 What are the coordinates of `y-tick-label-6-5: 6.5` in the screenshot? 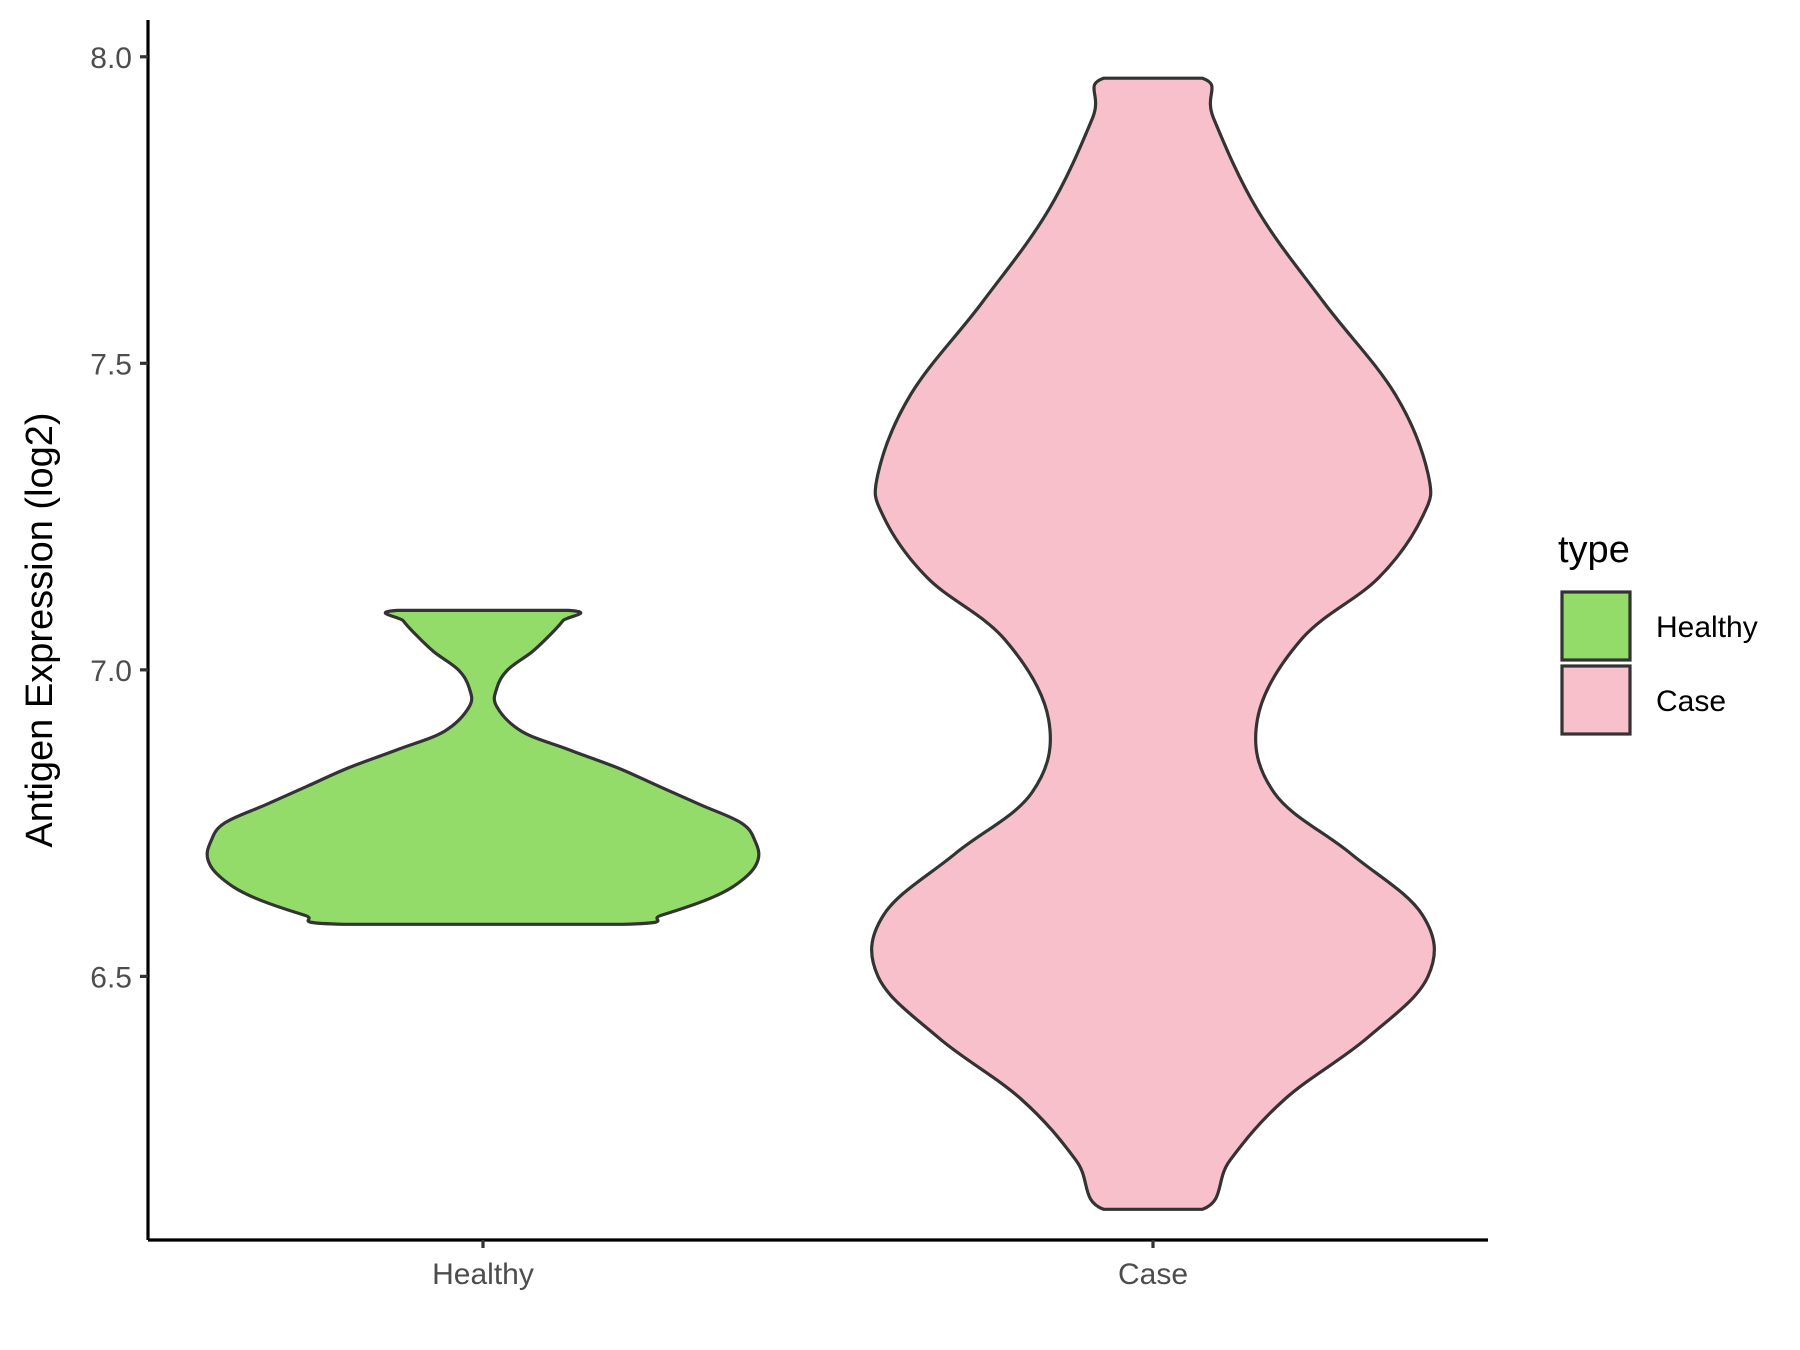 It's located at (111, 977).